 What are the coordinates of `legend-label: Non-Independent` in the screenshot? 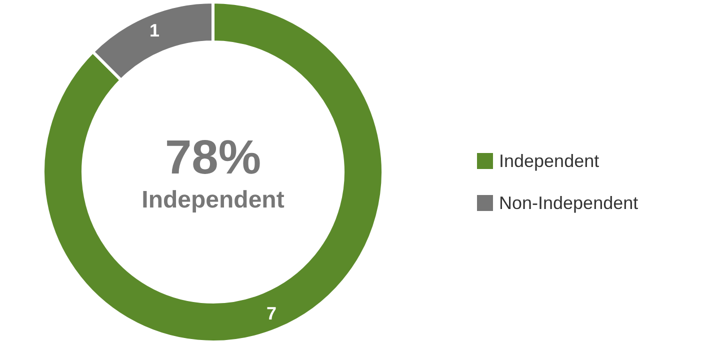 It's located at (568, 203).